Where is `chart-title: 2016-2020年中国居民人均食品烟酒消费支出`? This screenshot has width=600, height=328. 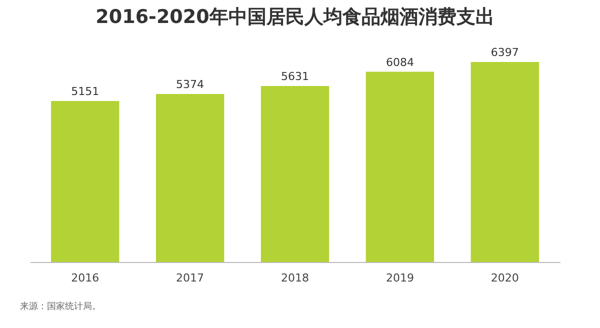 chart-title: 2016-2020年中国居民人均食品烟酒消费支出 is located at coordinates (295, 17).